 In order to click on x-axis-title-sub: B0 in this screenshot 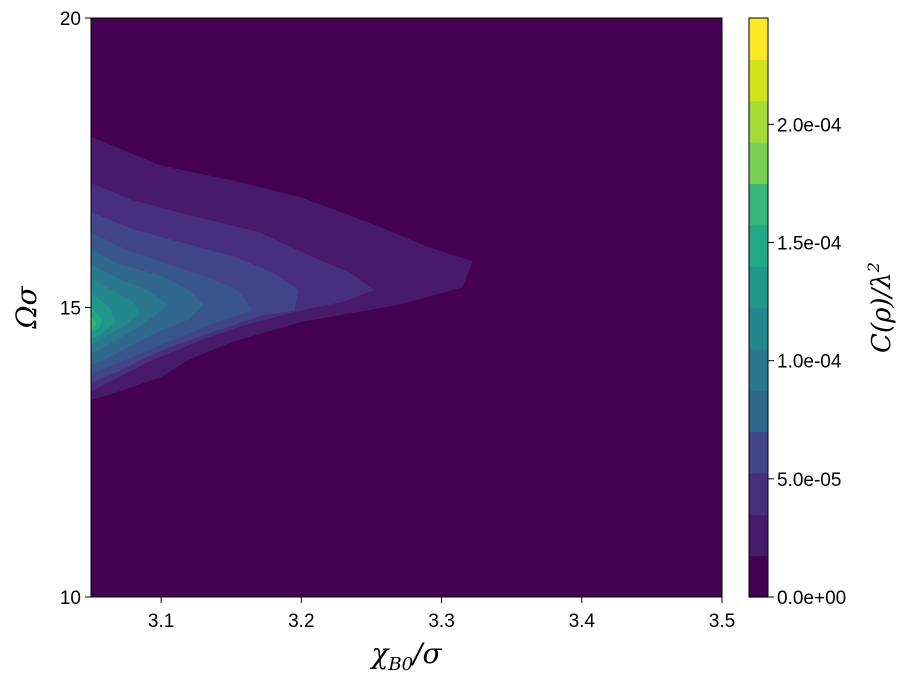, I will do `click(400, 664)`.